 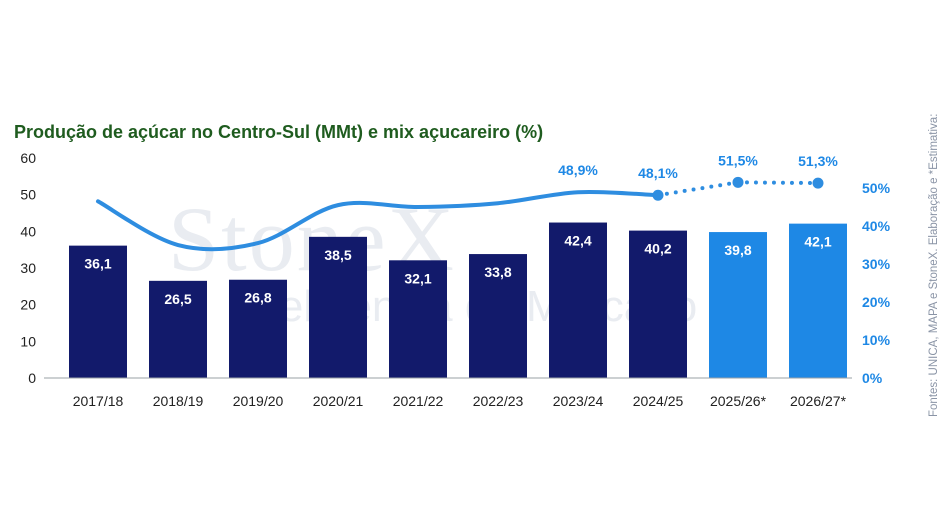 What do you see at coordinates (28, 305) in the screenshot?
I see `y-left-tick-label: 20` at bounding box center [28, 305].